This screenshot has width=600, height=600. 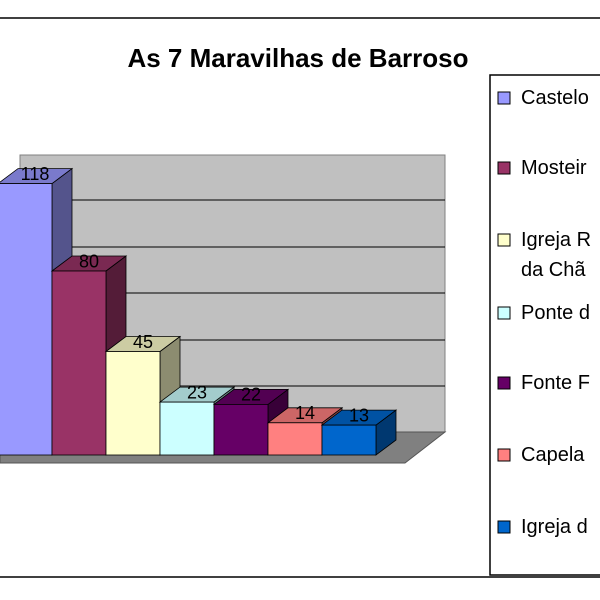 What do you see at coordinates (197, 392) in the screenshot?
I see `data-label: 23` at bounding box center [197, 392].